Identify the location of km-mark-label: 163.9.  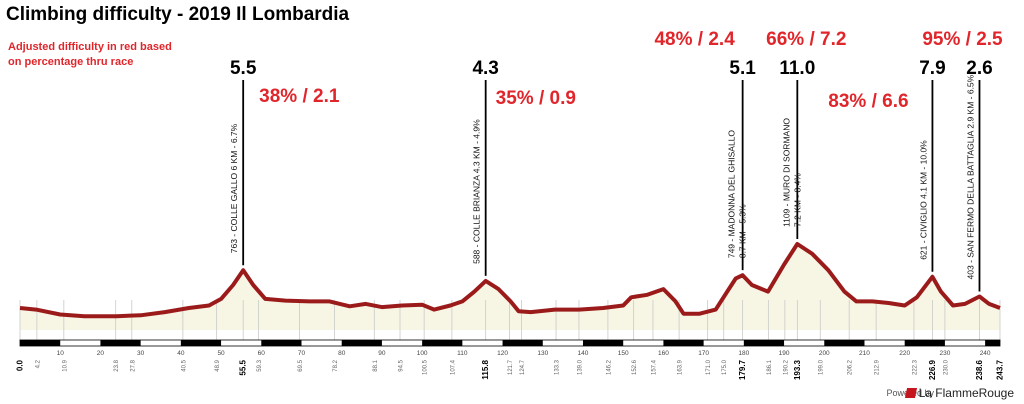
(681, 367).